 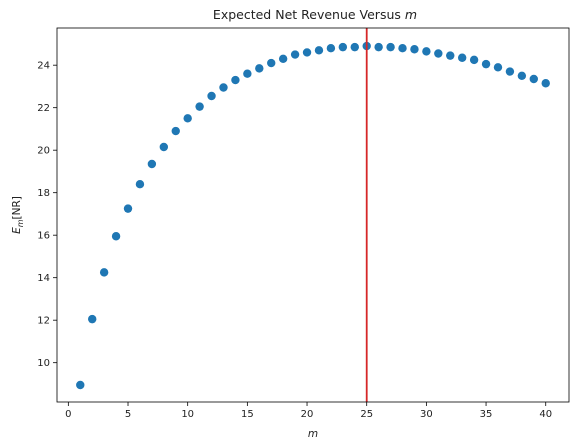 I want to click on y-tick-label: 18, so click(x=43, y=193).